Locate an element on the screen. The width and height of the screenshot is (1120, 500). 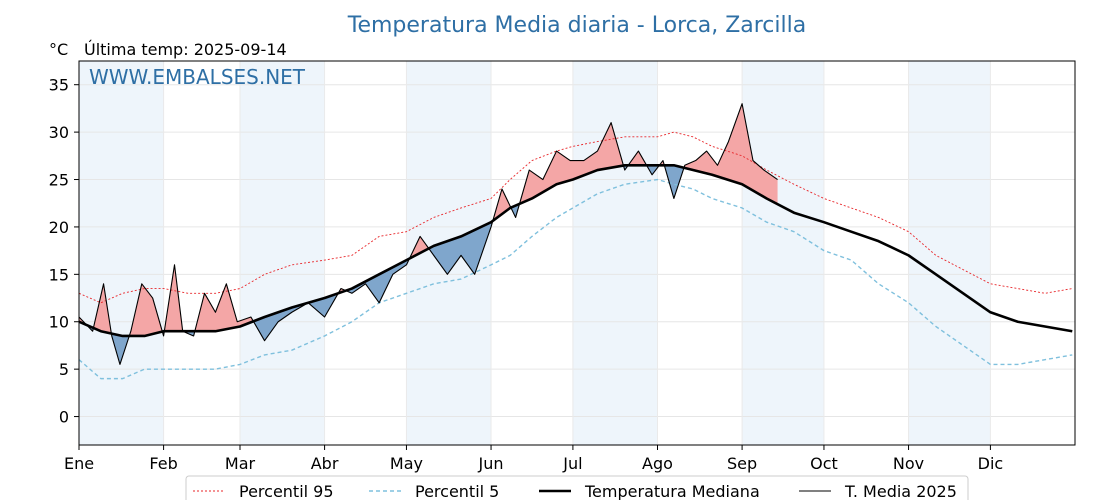
legend-label-current: T. Media 2025 is located at coordinates (900, 491).